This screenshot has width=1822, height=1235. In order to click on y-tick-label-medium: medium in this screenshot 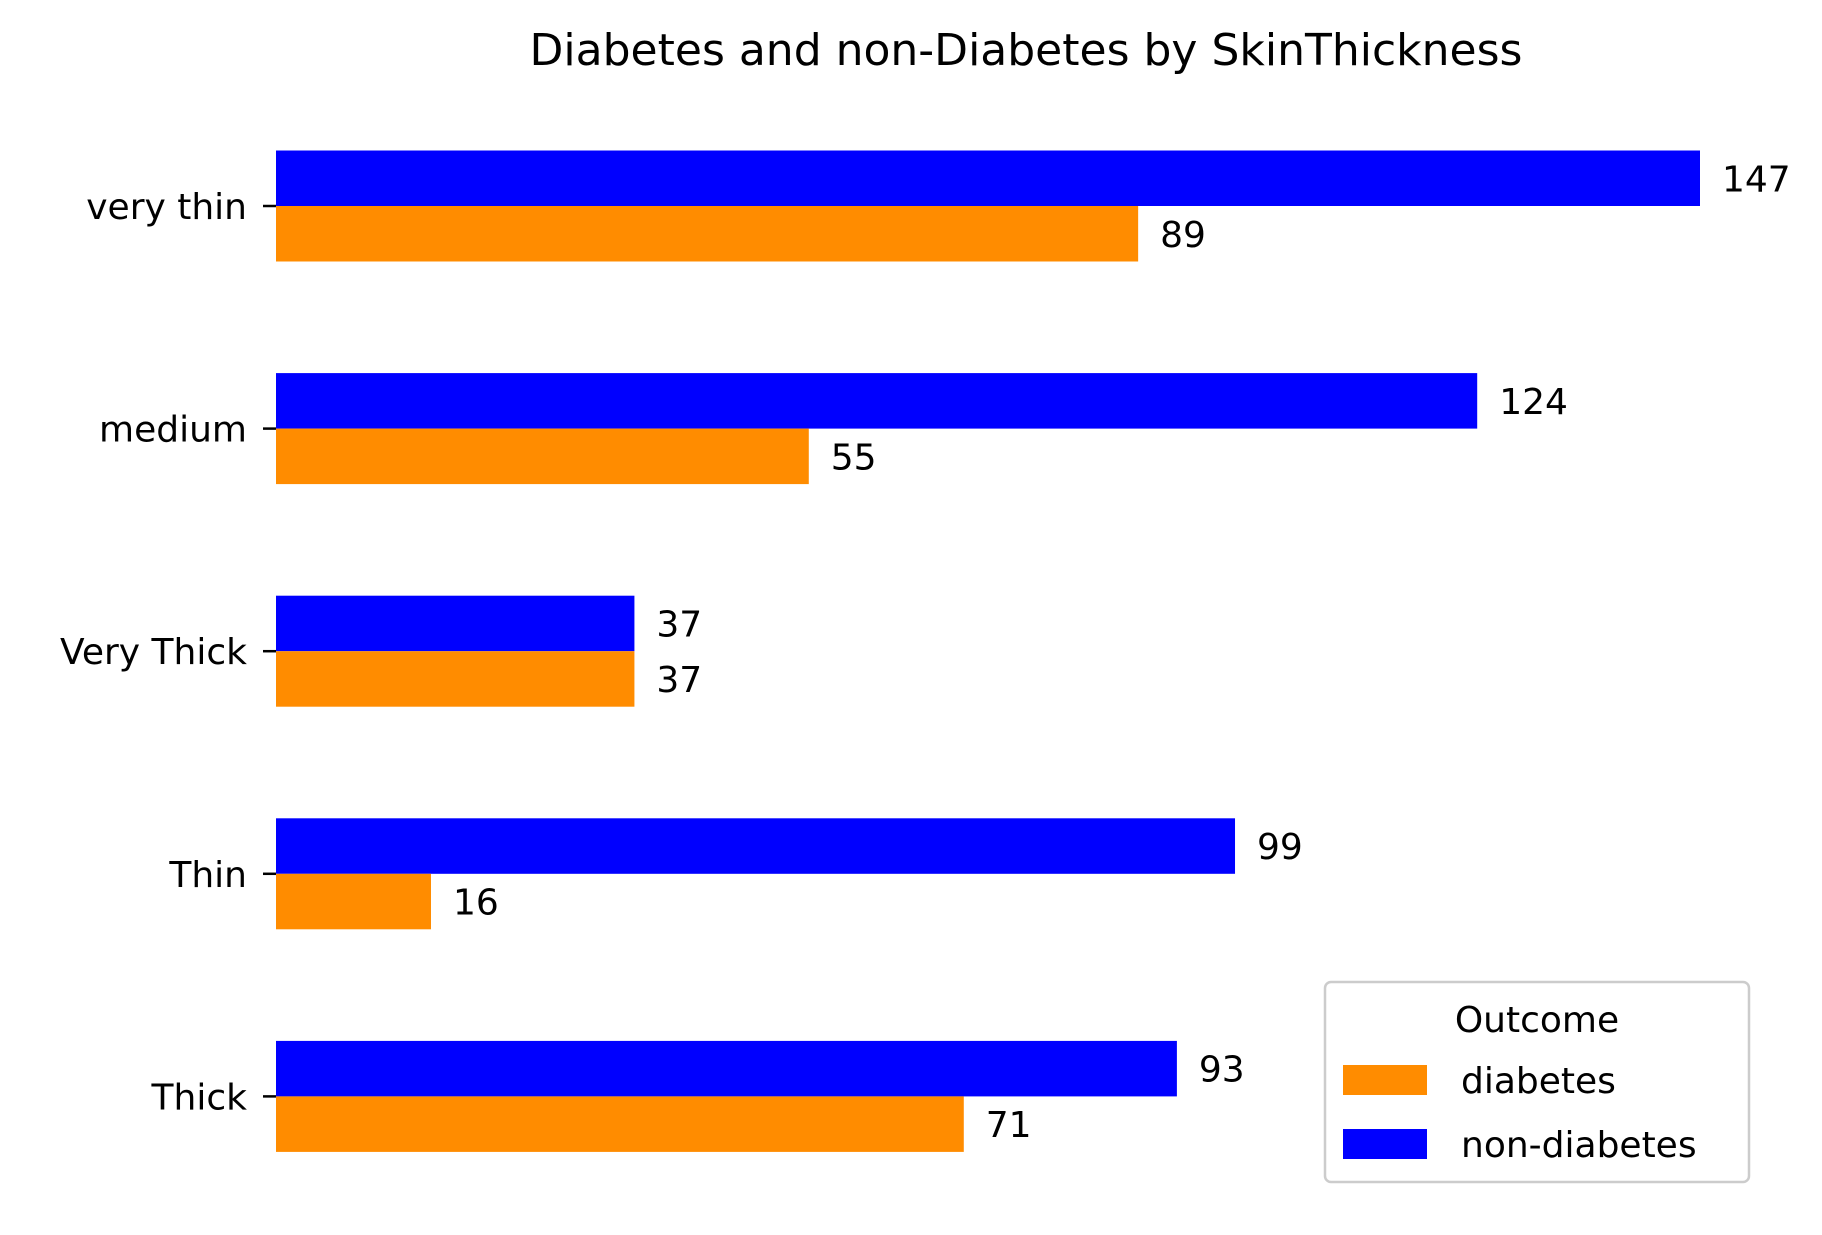, I will do `click(173, 430)`.